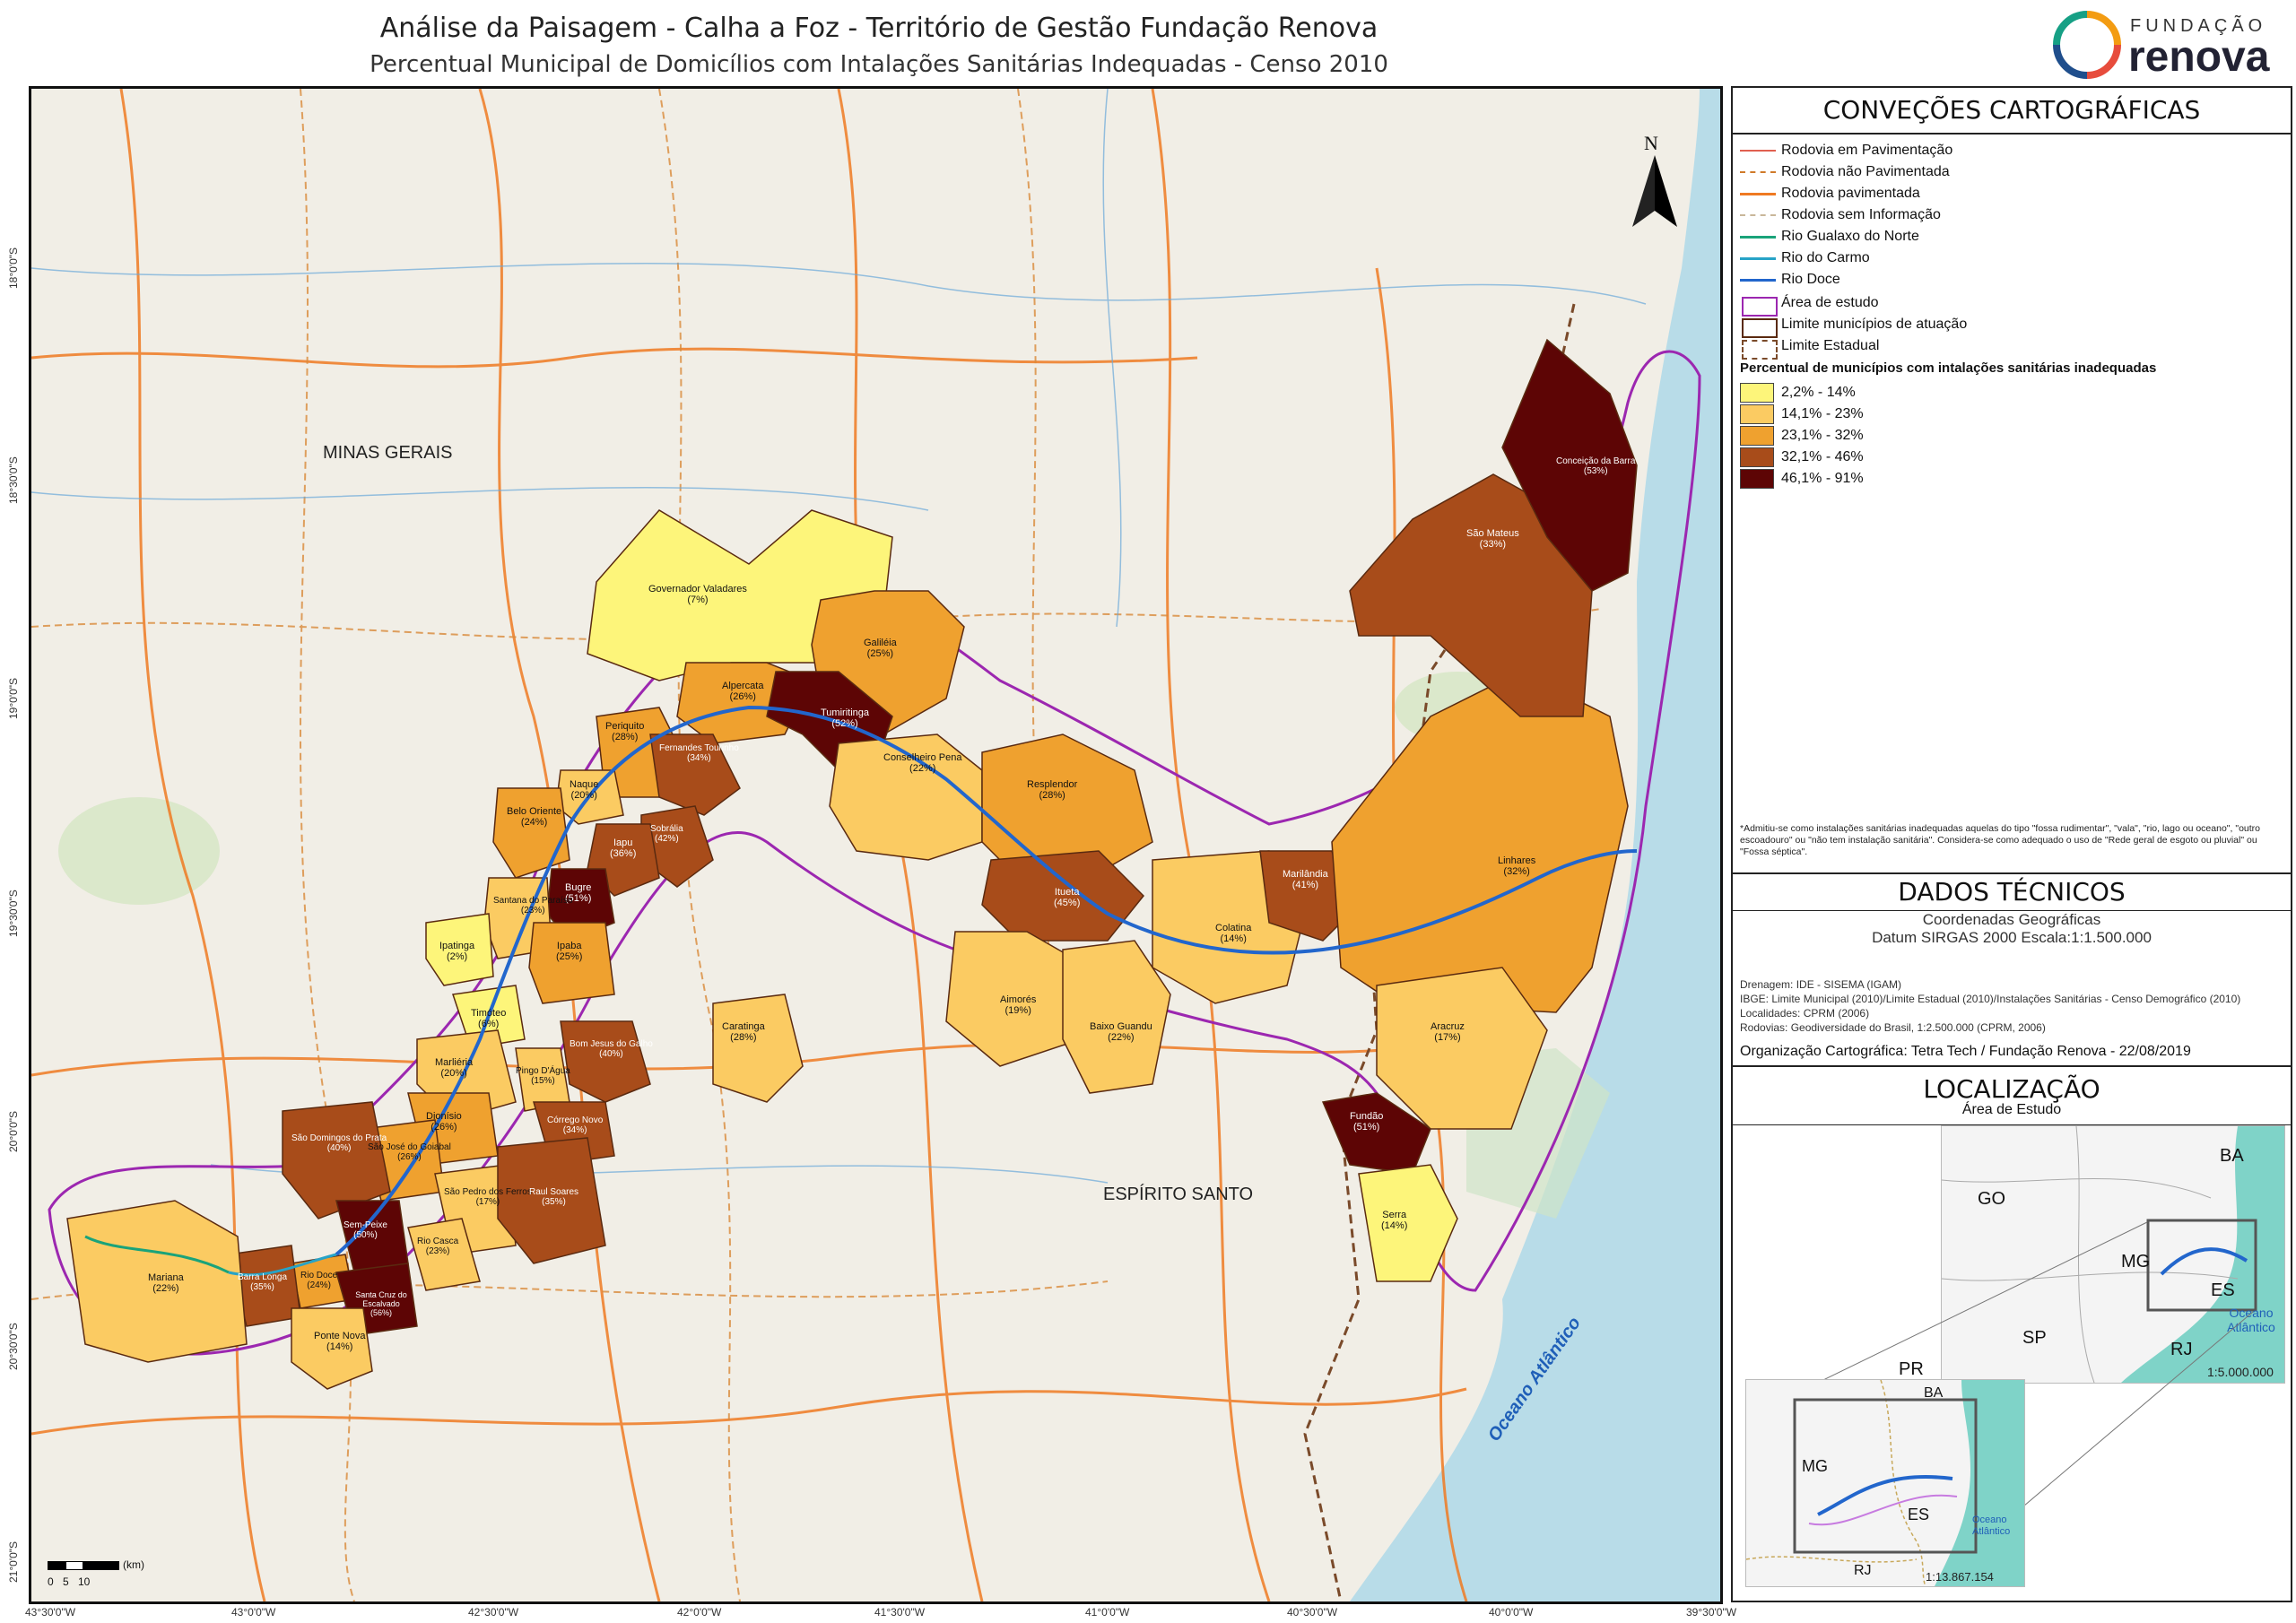  Describe the element at coordinates (571, 963) in the screenshot. I see `muni-ipaba` at that location.